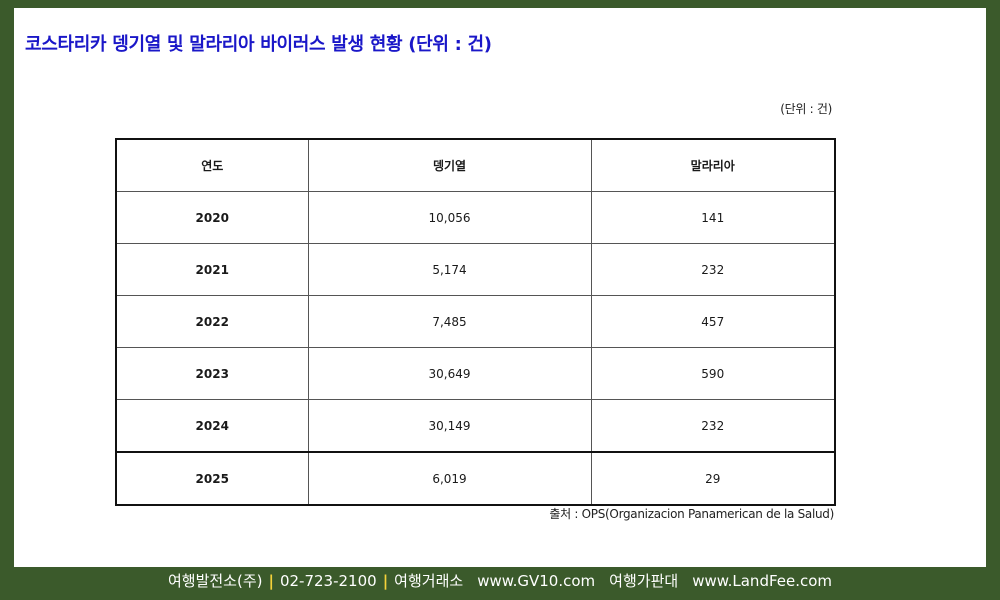 This screenshot has width=1000, height=600. Describe the element at coordinates (212, 217) in the screenshot. I see `cell-year: 2020` at that location.